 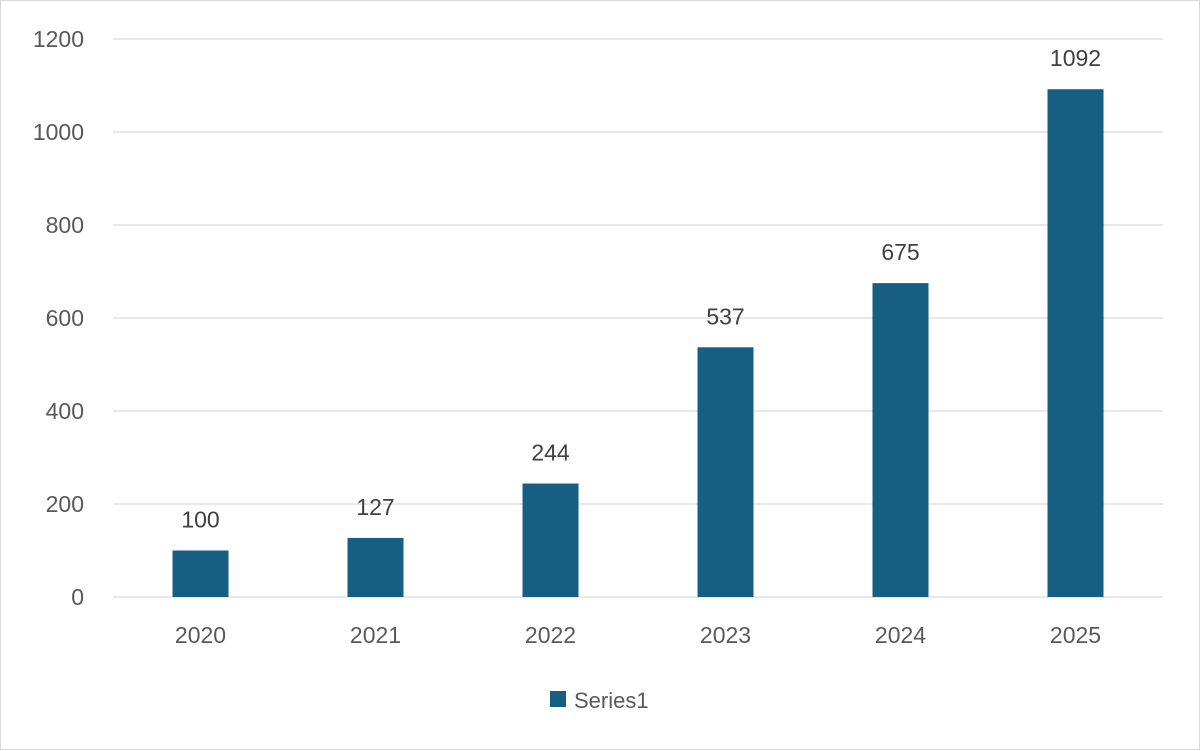 What do you see at coordinates (77, 597) in the screenshot?
I see `y-tick-label: 0` at bounding box center [77, 597].